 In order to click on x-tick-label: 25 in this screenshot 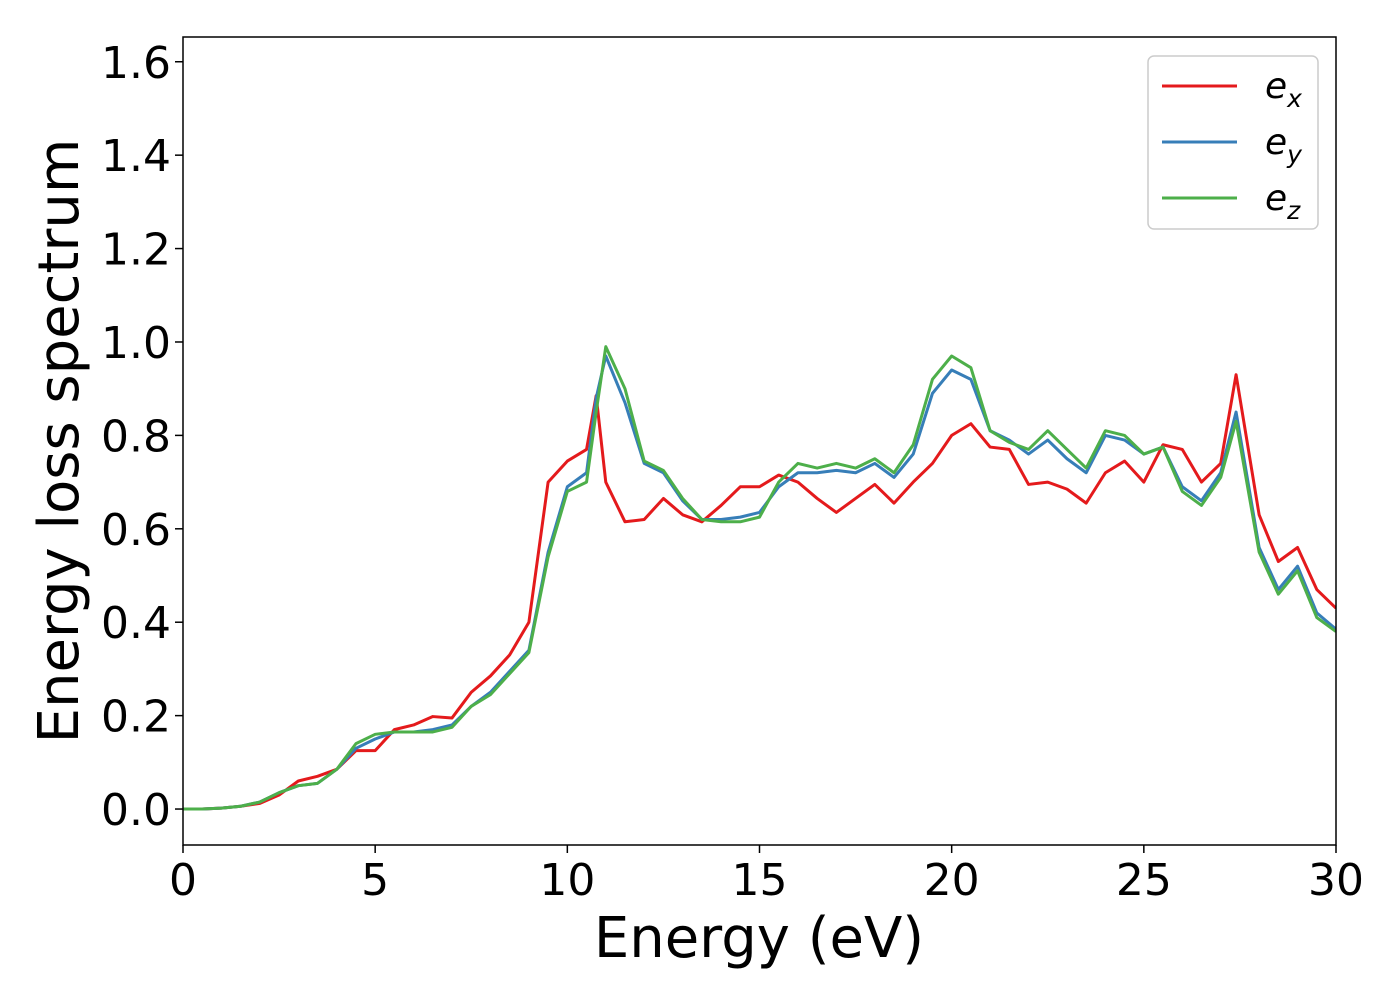, I will do `click(1144, 880)`.